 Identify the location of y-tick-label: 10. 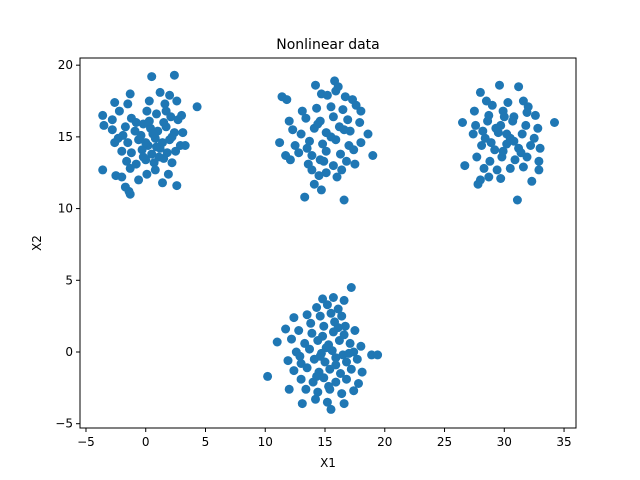
(65, 209).